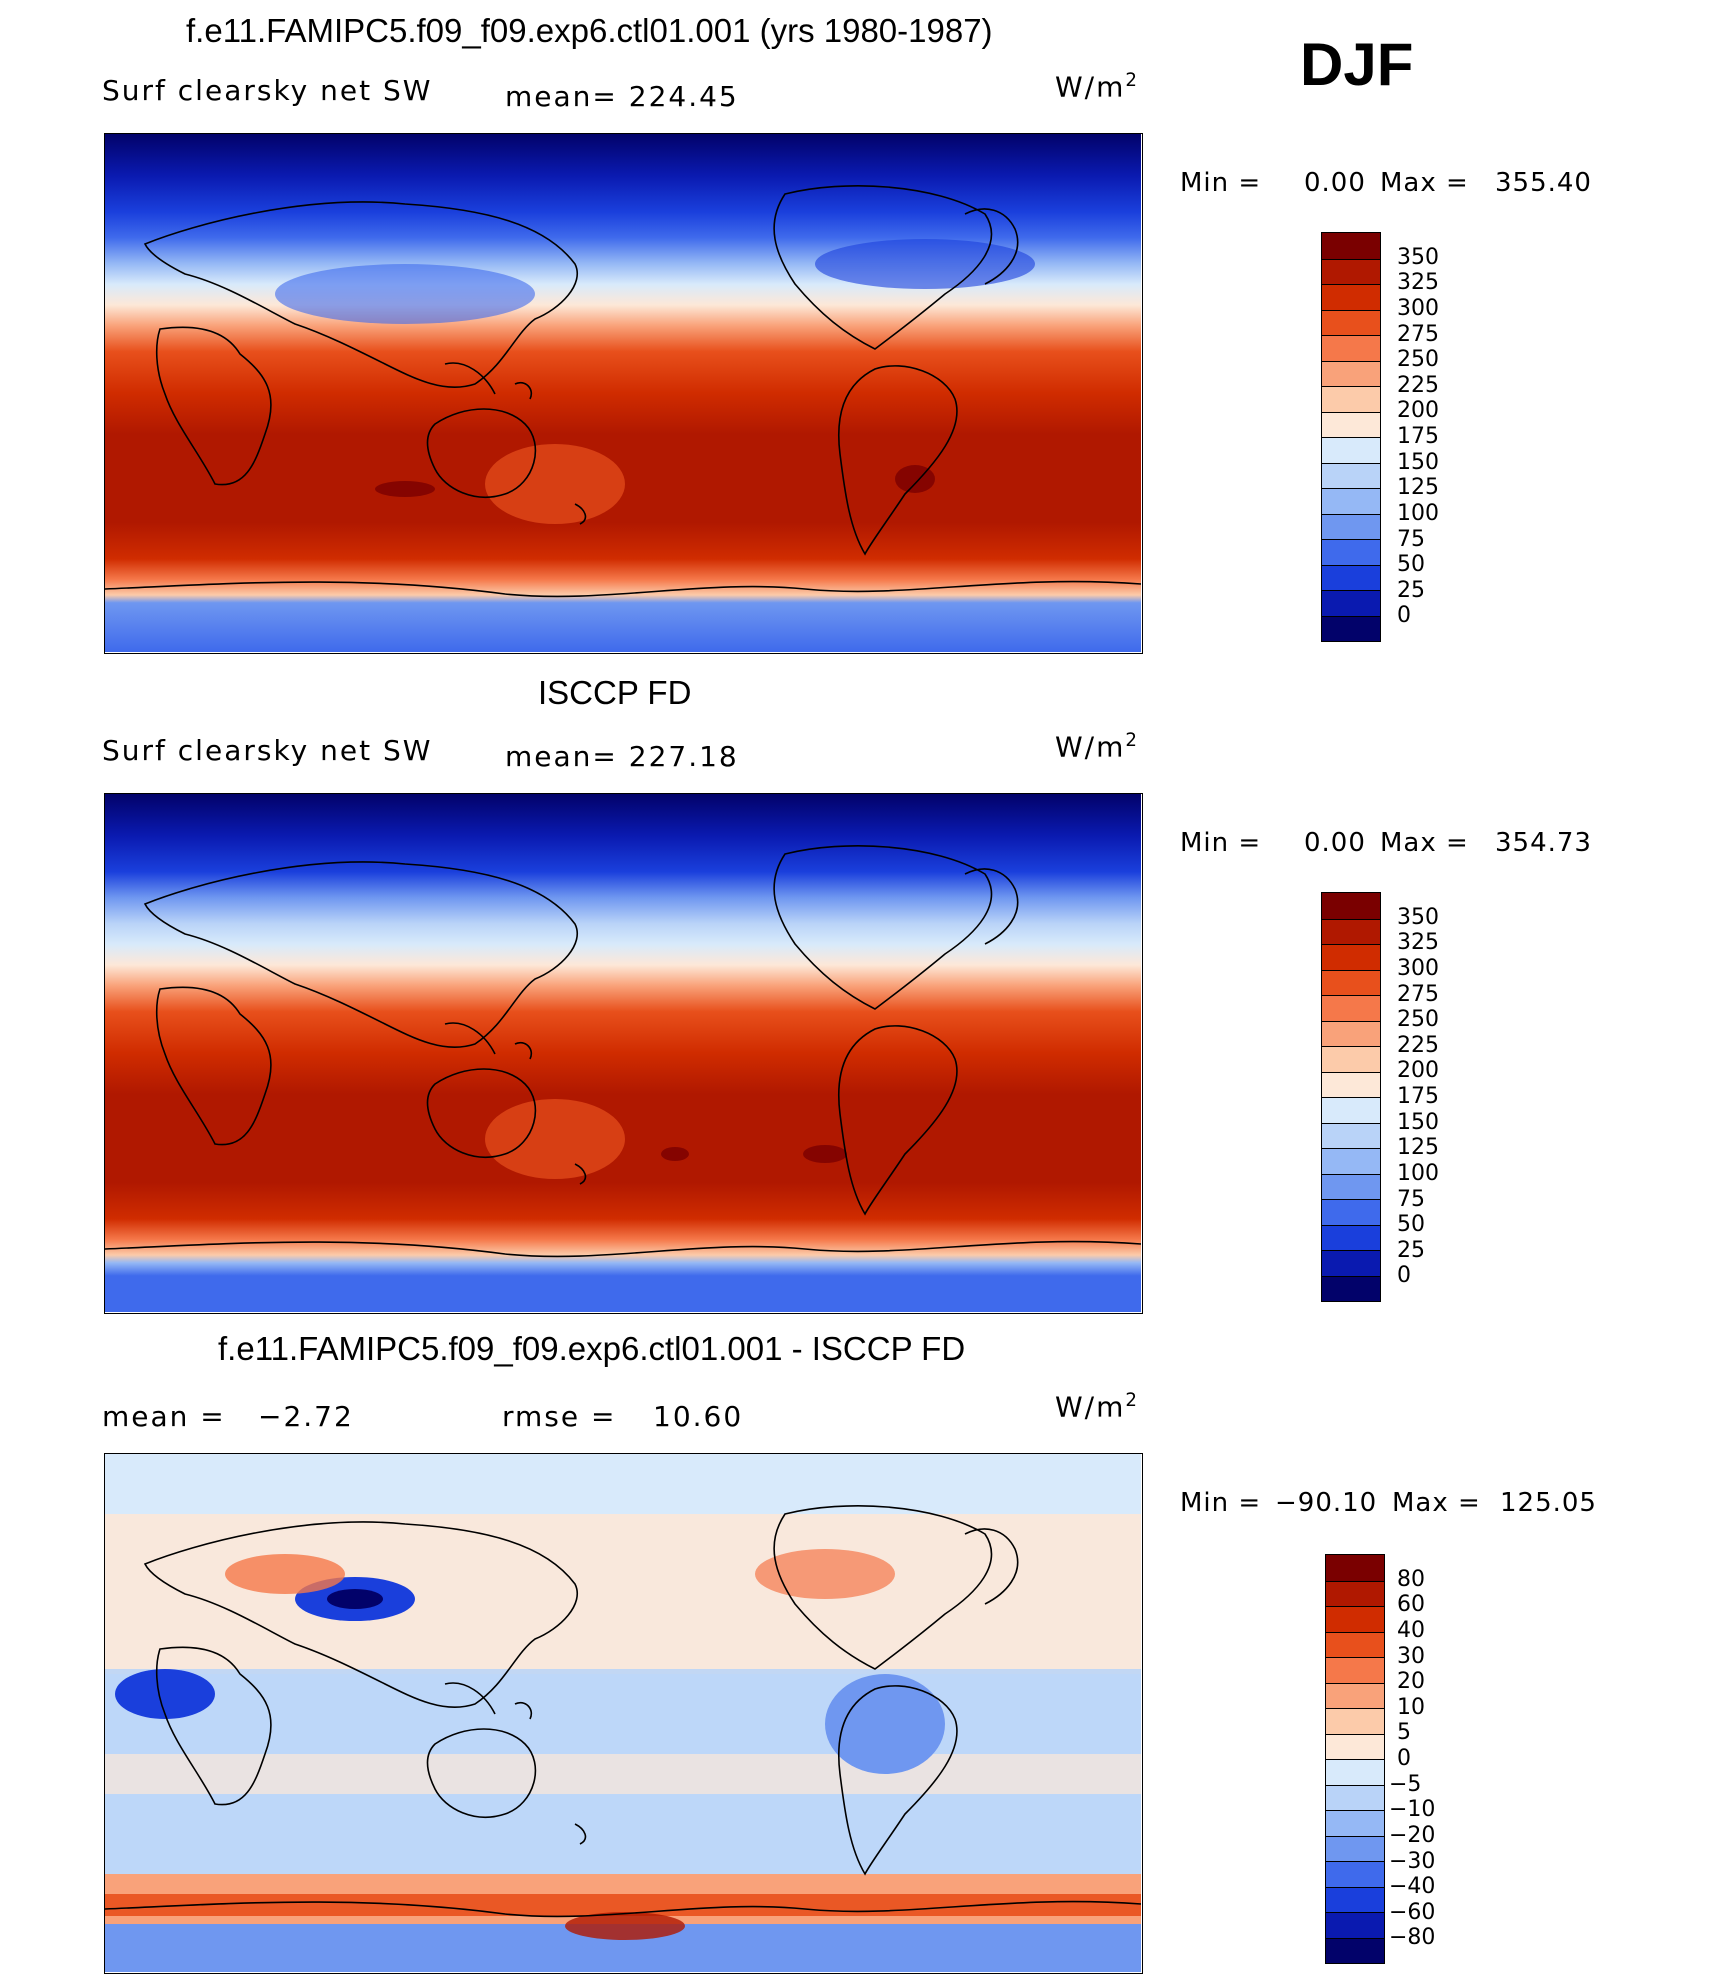 The width and height of the screenshot is (1710, 1979). What do you see at coordinates (1335, 843) in the screenshot?
I see `panel2-min-value: 0.00` at bounding box center [1335, 843].